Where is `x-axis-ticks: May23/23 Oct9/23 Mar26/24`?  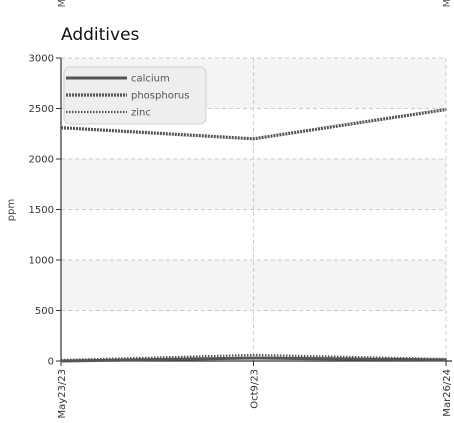
x-axis-ticks: May23/23 Oct9/23 Mar26/24 is located at coordinates (255, 390).